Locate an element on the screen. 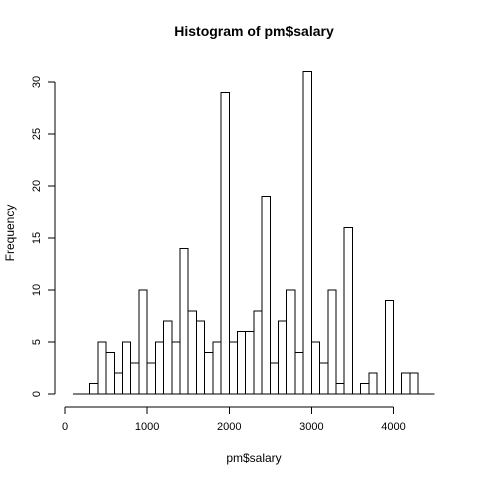  x-axis-label: pm$salary is located at coordinates (253, 458).